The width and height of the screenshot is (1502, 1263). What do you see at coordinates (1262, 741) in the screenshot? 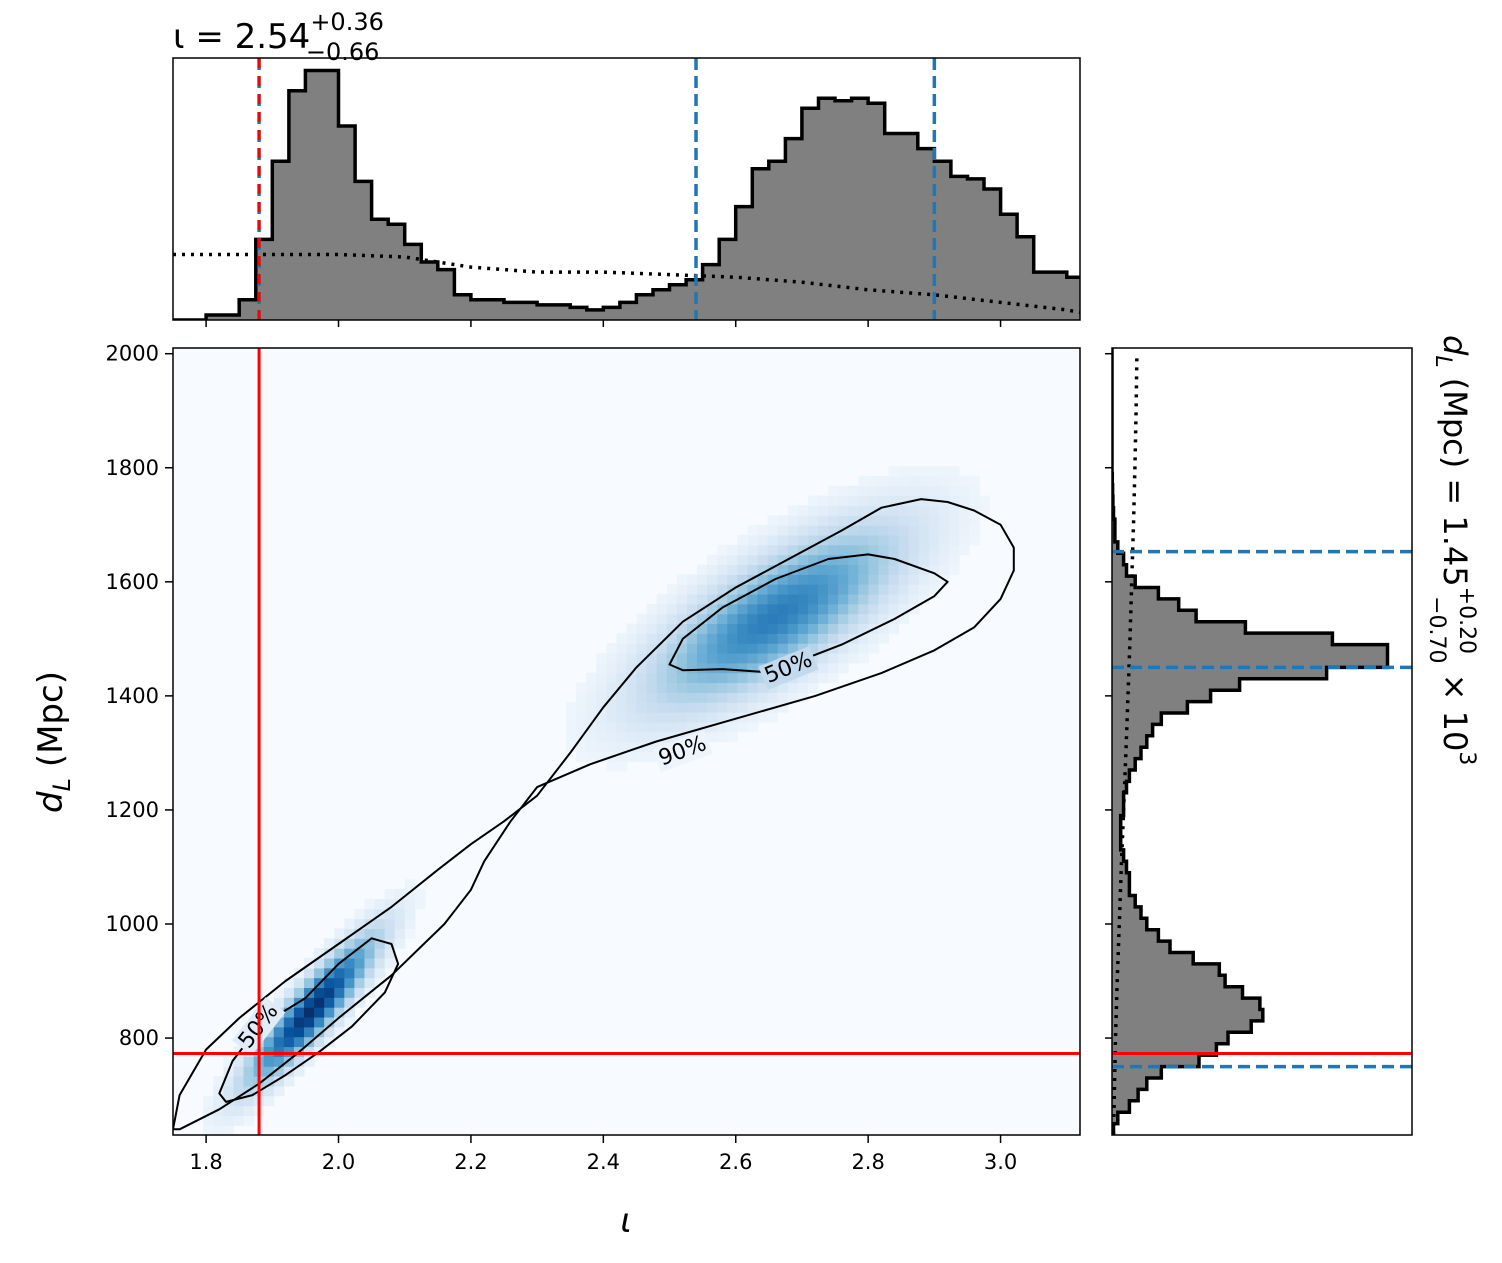
I see `right-panel-frame` at bounding box center [1262, 741].